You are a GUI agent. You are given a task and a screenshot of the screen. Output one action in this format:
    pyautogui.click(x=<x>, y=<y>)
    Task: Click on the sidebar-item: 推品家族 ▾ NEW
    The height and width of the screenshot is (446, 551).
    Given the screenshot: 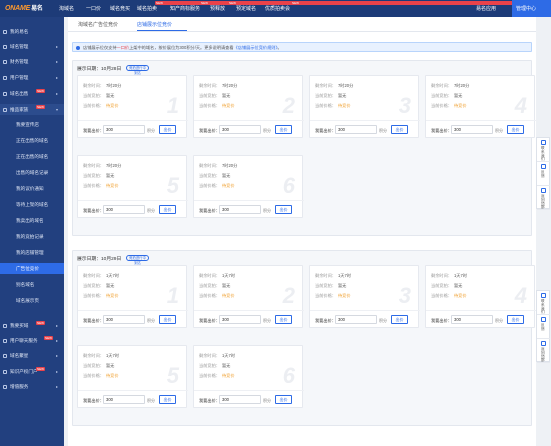 What is the action you would take?
    pyautogui.click(x=32, y=109)
    